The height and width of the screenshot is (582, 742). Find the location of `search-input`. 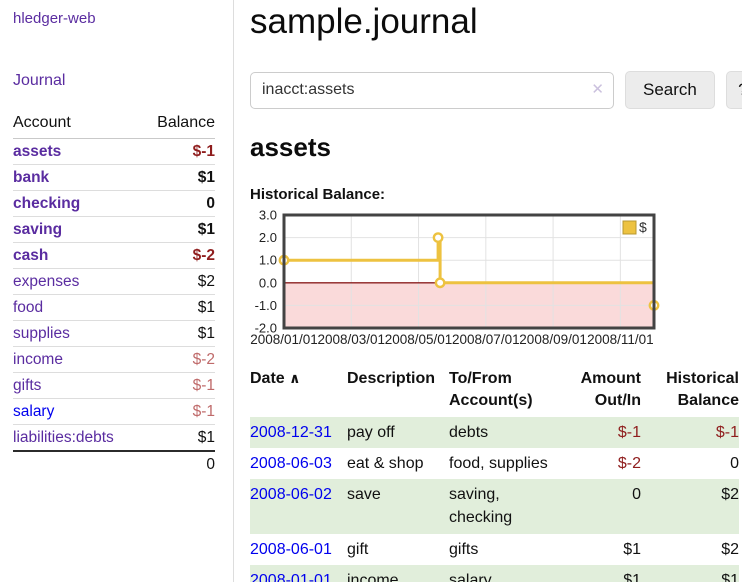

search-input is located at coordinates (432, 90).